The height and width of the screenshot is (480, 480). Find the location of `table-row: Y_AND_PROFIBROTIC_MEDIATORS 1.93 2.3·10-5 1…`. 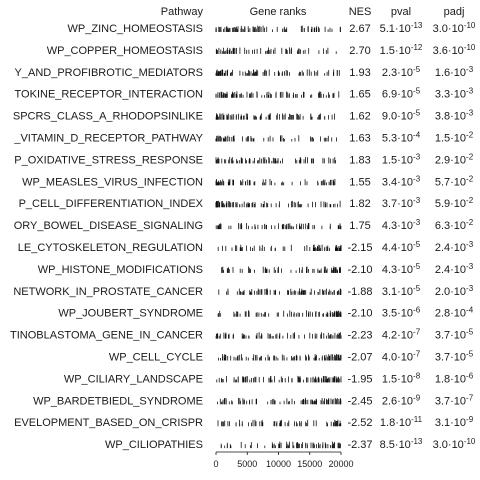

table-row: Y_AND_PROFIBROTIC_MEDIATORS 1.93 2.3·10-5 1… is located at coordinates (244, 72).